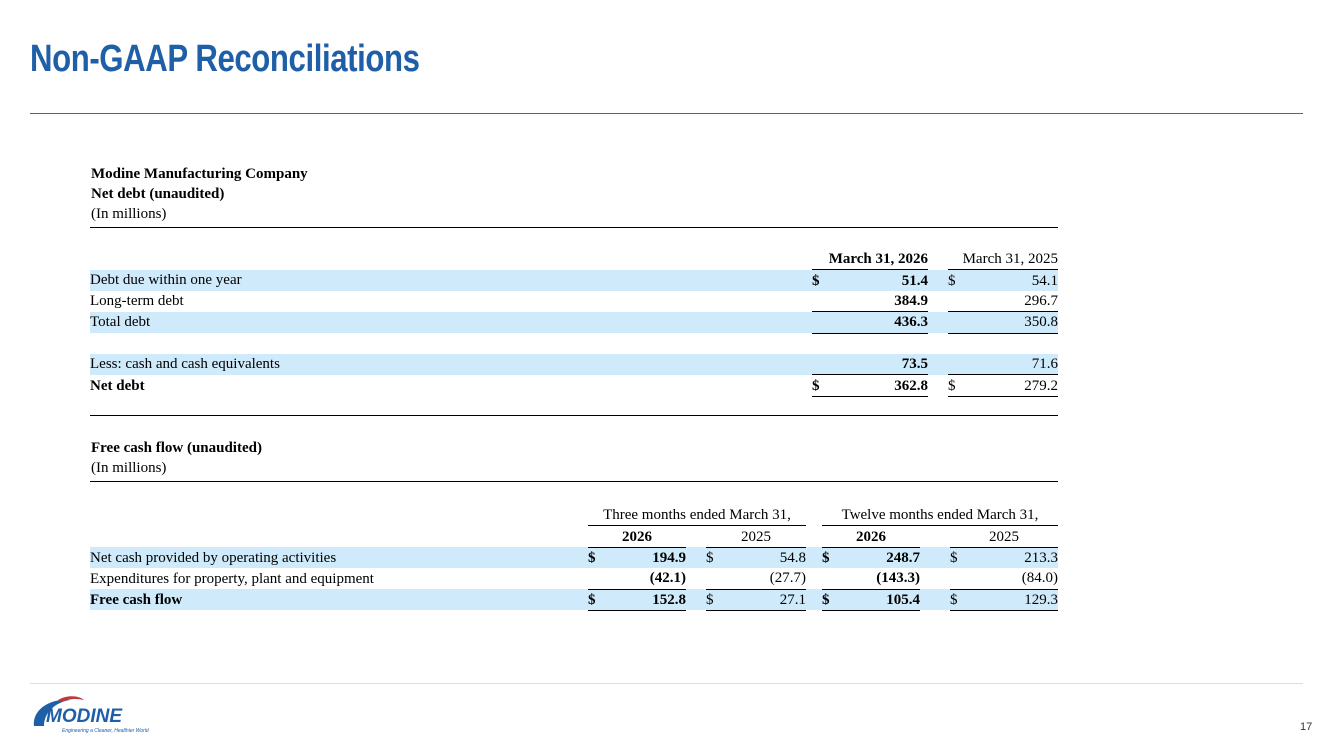 The image size is (1333, 749). I want to click on cell: 73.5, so click(880, 364).